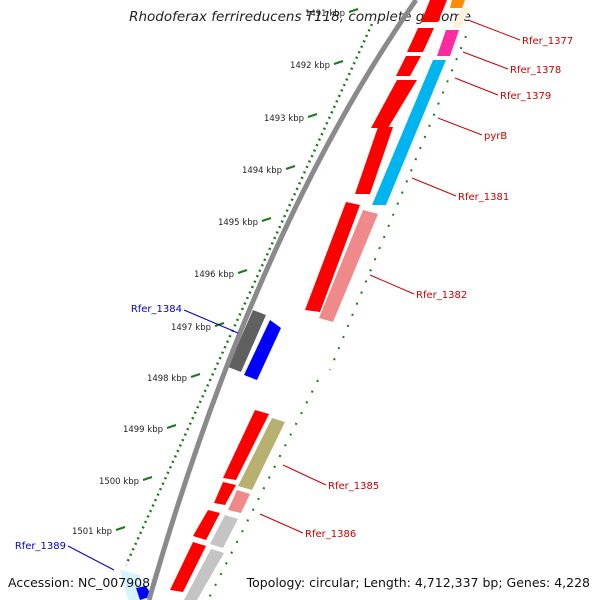 Image resolution: width=600 pixels, height=600 pixels. I want to click on gene-label-rfer_1381: Rfer_1381, so click(483, 197).